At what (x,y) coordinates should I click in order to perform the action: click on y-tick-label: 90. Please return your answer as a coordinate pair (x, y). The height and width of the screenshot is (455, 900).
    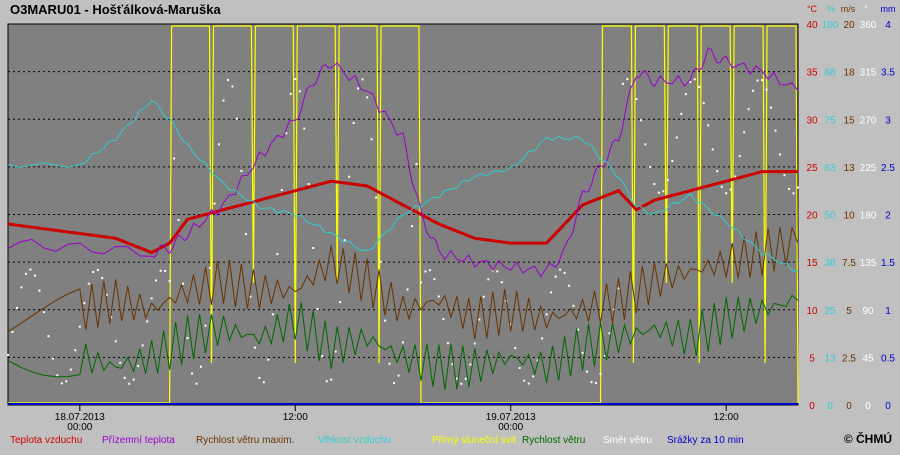
    Looking at the image, I should click on (868, 311).